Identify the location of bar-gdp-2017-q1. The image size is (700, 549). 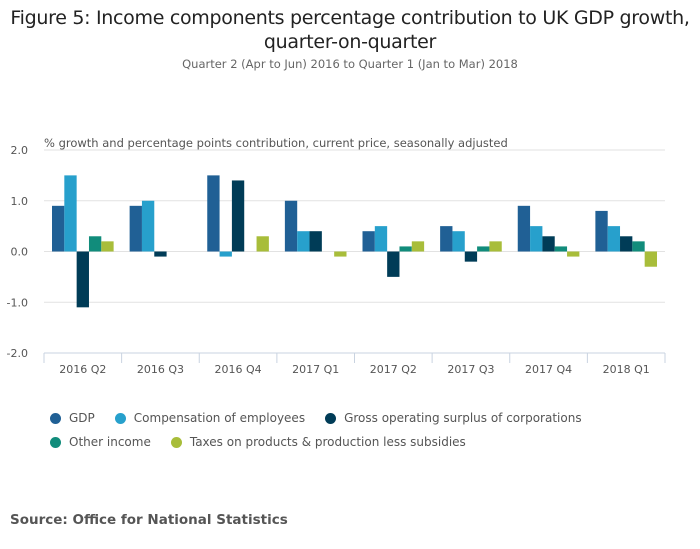
(291, 226).